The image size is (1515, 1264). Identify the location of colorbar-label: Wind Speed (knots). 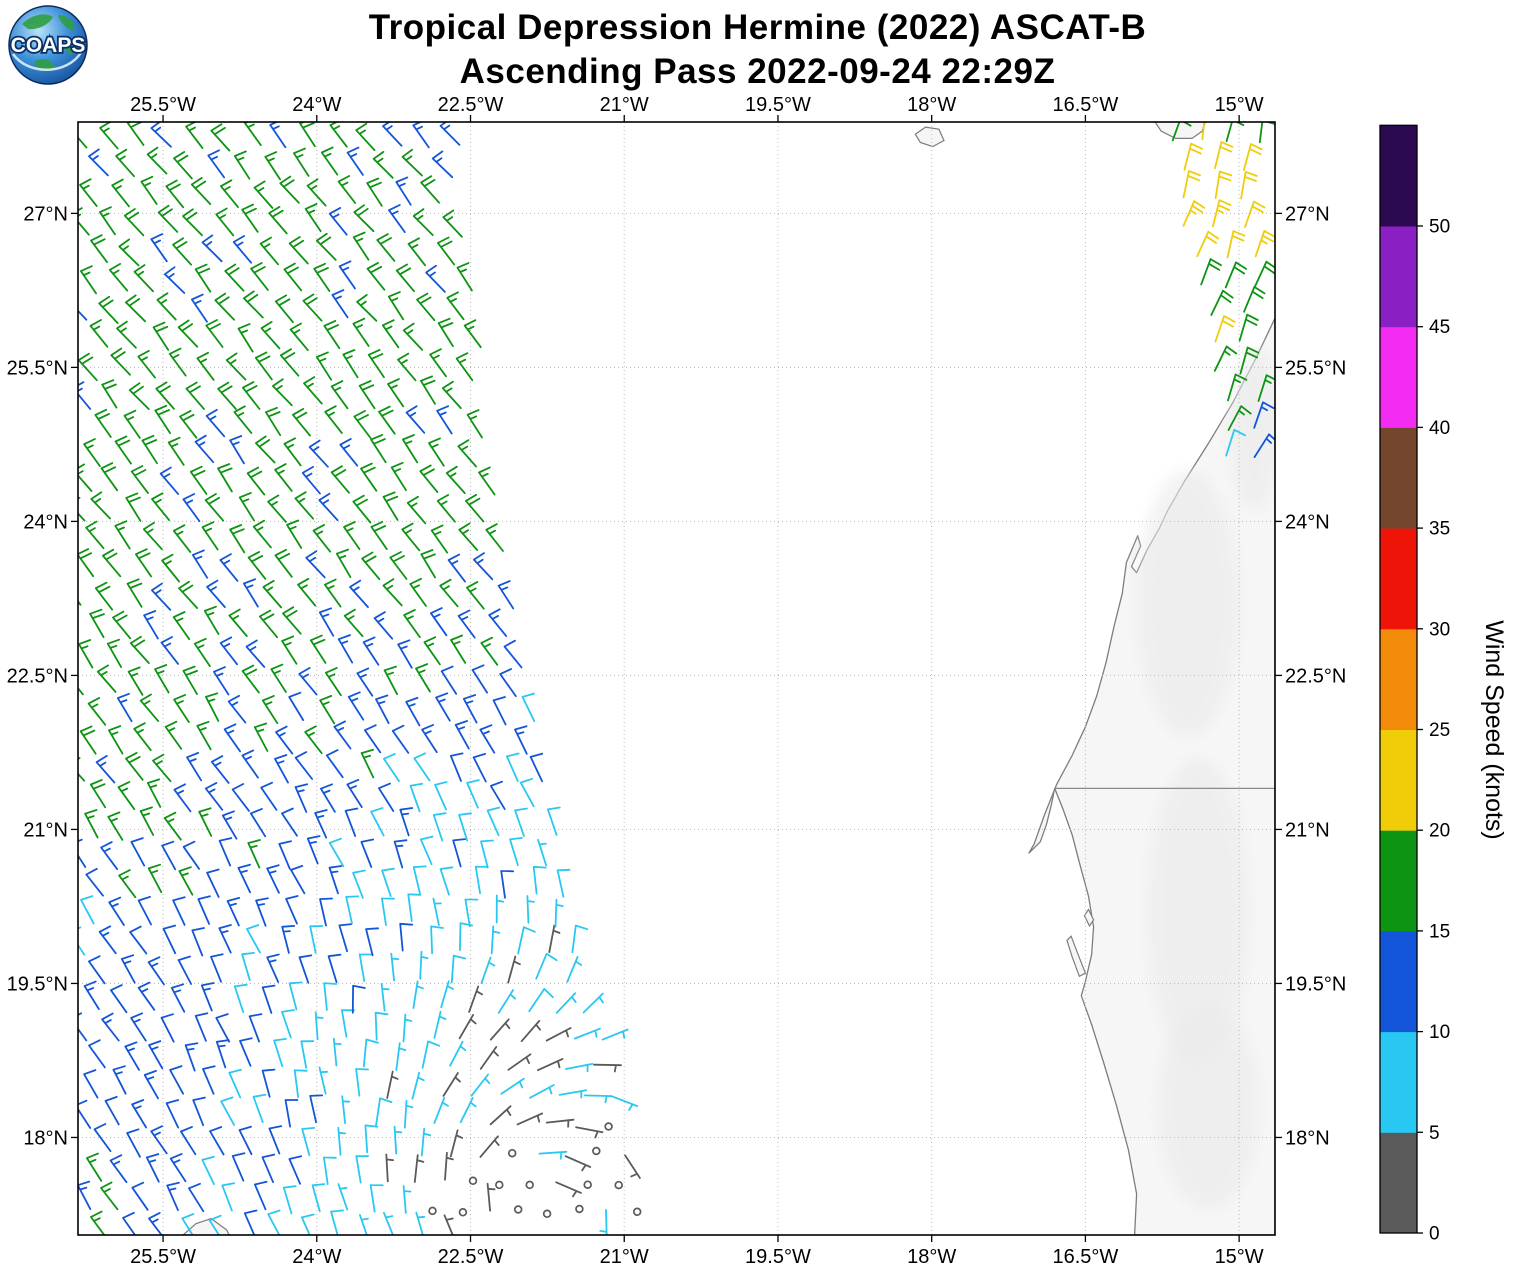
(1494, 730).